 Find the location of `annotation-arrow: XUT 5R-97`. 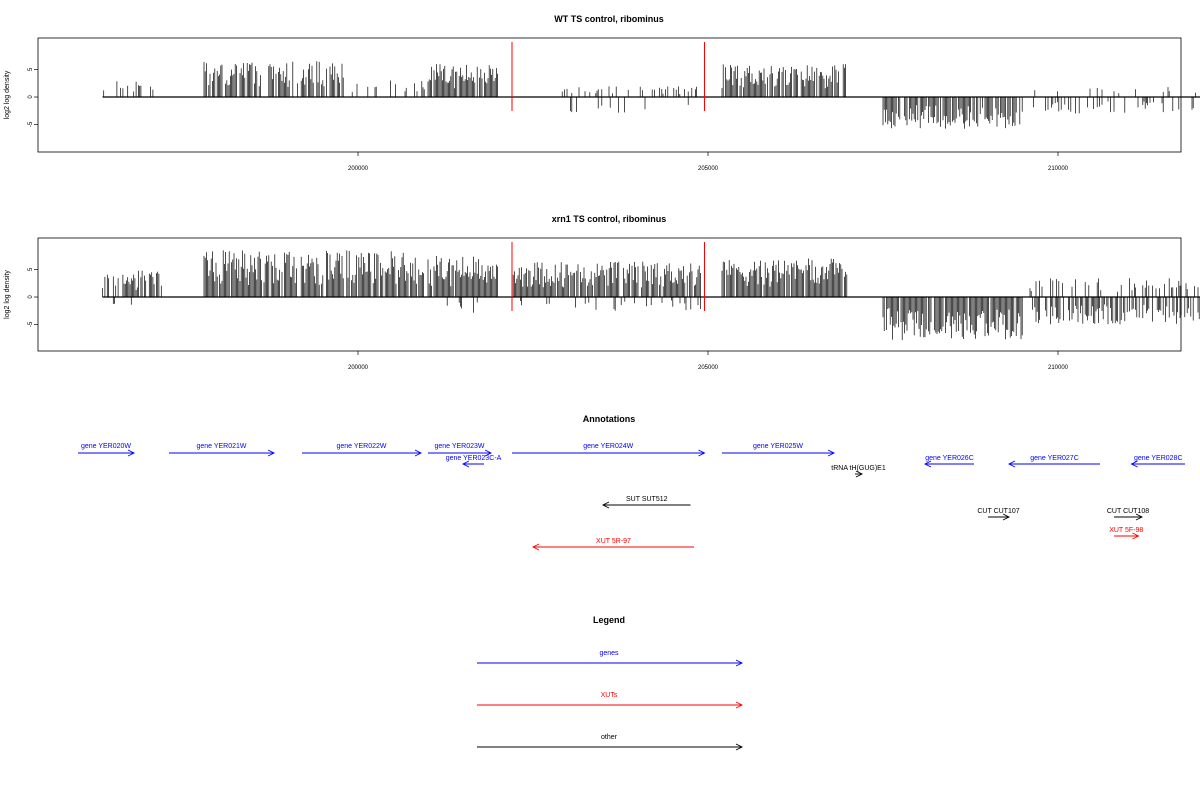

annotation-arrow: XUT 5R-97 is located at coordinates (612, 544).